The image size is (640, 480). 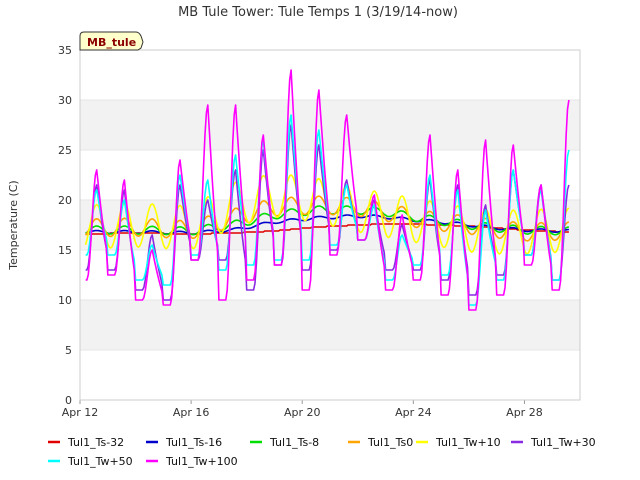 I want to click on site-label: MB_tule, so click(x=111, y=42).